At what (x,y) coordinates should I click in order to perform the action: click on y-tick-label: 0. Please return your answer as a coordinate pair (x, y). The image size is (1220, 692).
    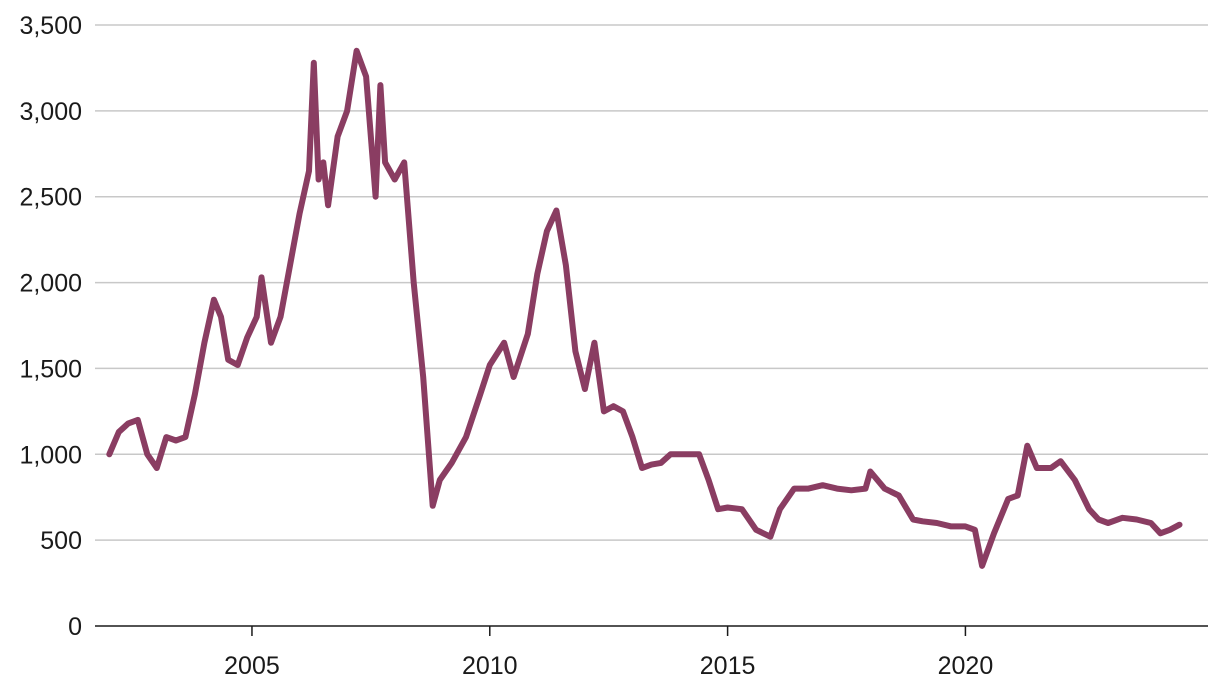
    Looking at the image, I should click on (75, 627).